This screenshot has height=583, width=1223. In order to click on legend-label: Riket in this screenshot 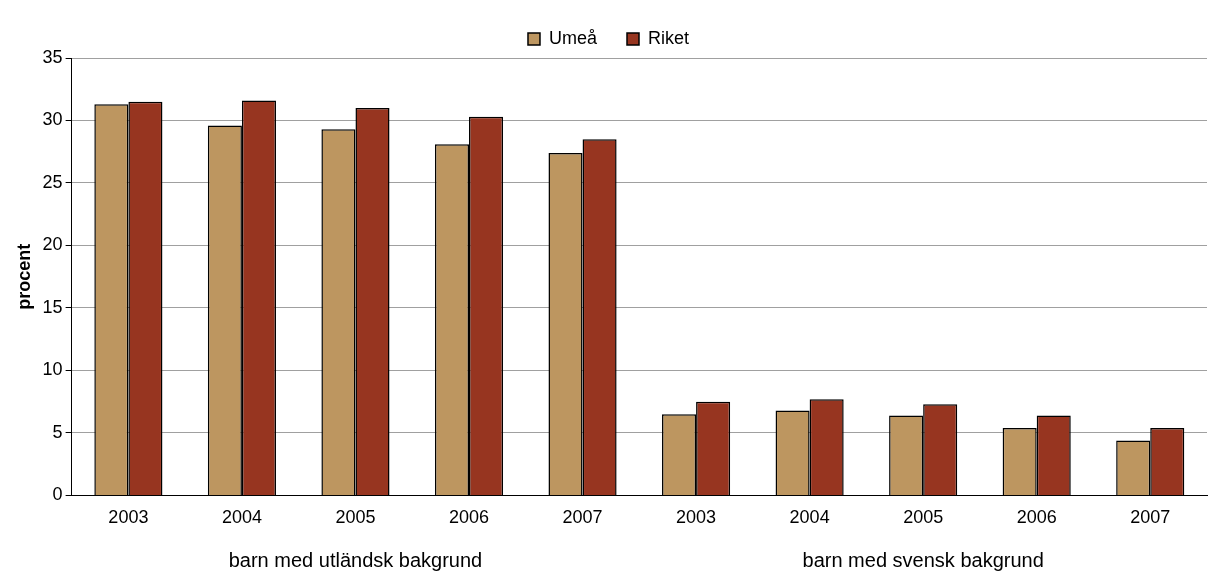, I will do `click(669, 37)`.